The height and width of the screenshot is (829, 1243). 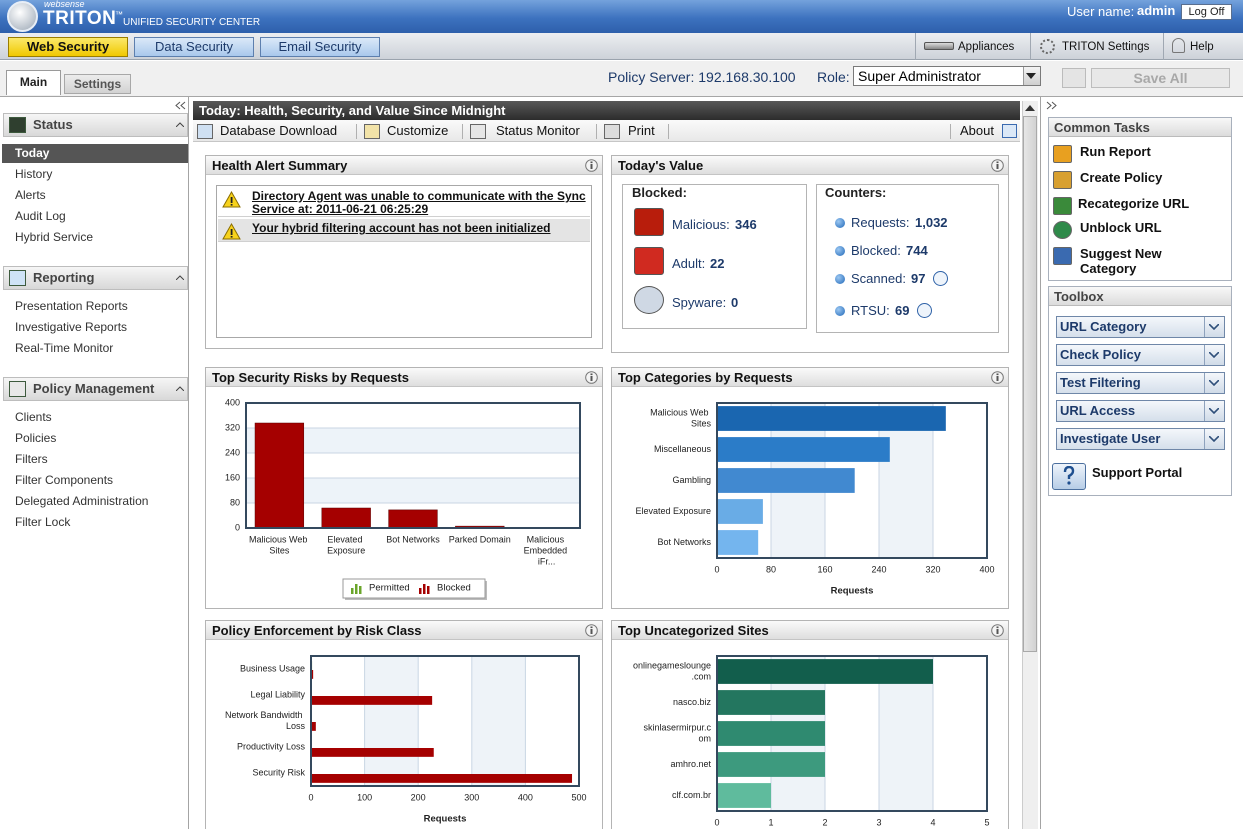 What do you see at coordinates (31, 459) in the screenshot?
I see `nav-item: Filters` at bounding box center [31, 459].